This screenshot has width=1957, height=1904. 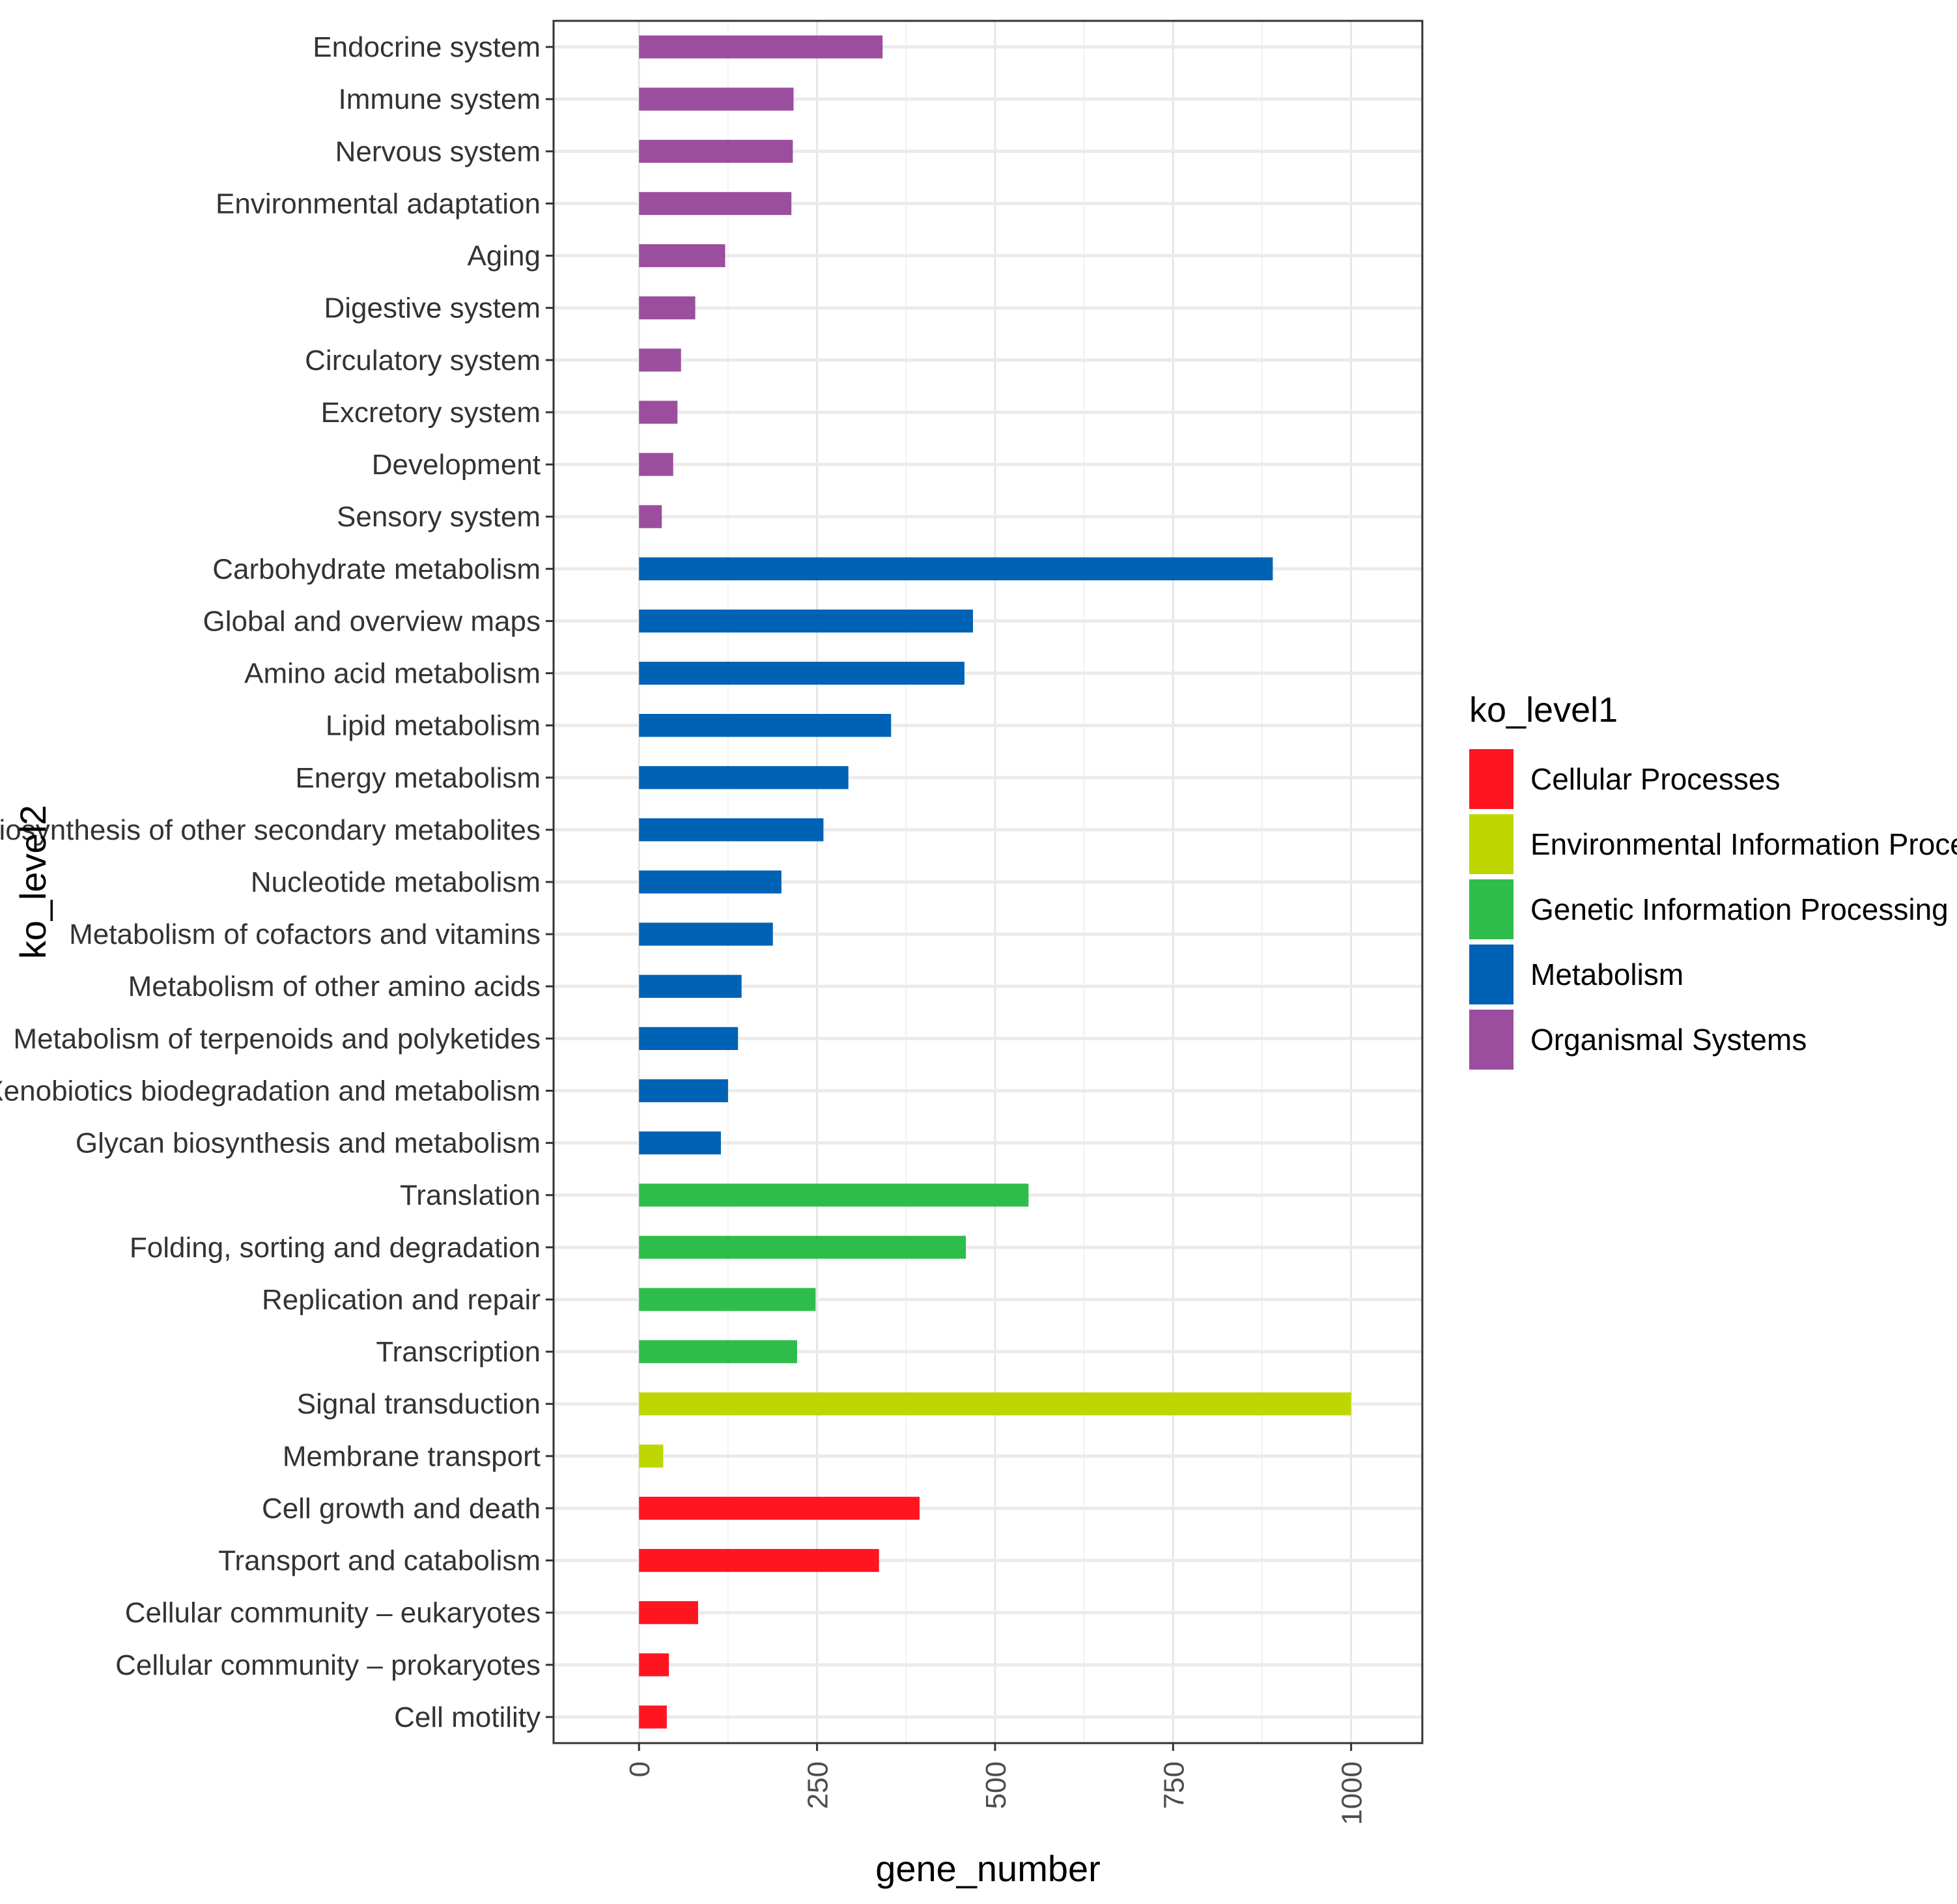 I want to click on y-tick-label: Replication and repair, so click(x=401, y=1300).